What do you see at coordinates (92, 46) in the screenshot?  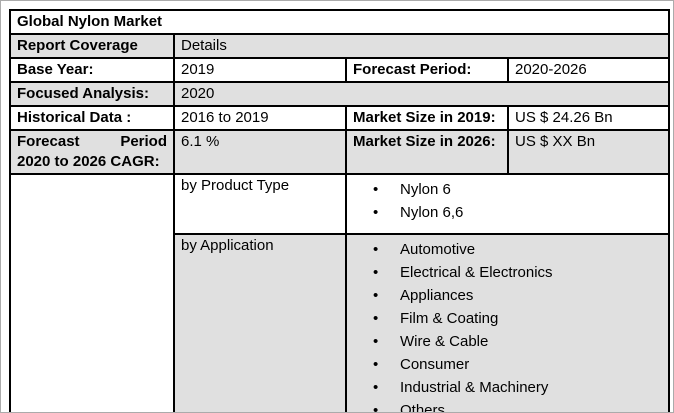 I see `report-coverage-label: Report Coverage` at bounding box center [92, 46].